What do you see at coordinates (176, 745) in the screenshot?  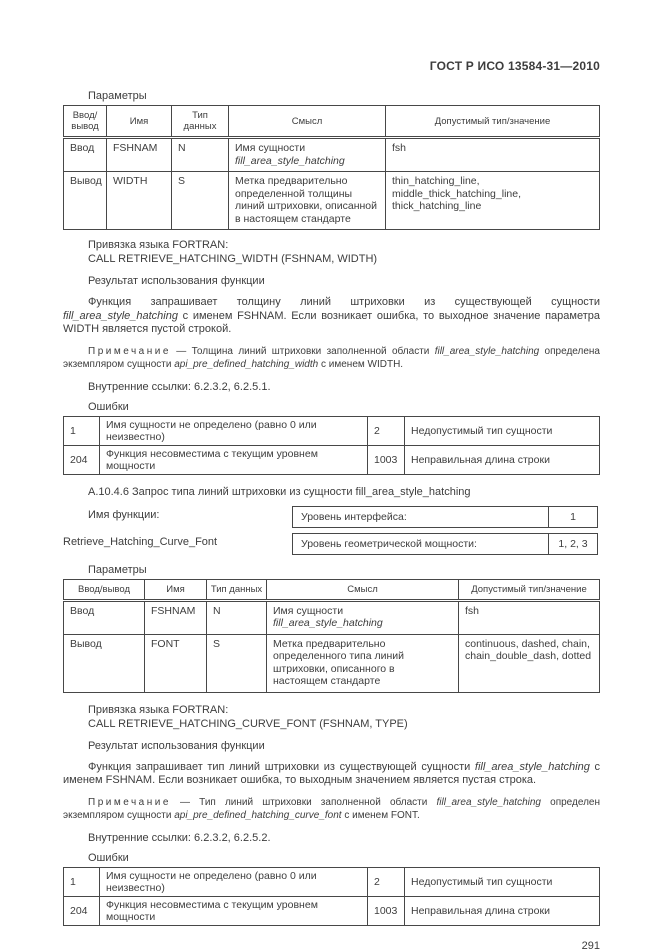 I see `result-usage-label-2: Результат использования функции` at bounding box center [176, 745].